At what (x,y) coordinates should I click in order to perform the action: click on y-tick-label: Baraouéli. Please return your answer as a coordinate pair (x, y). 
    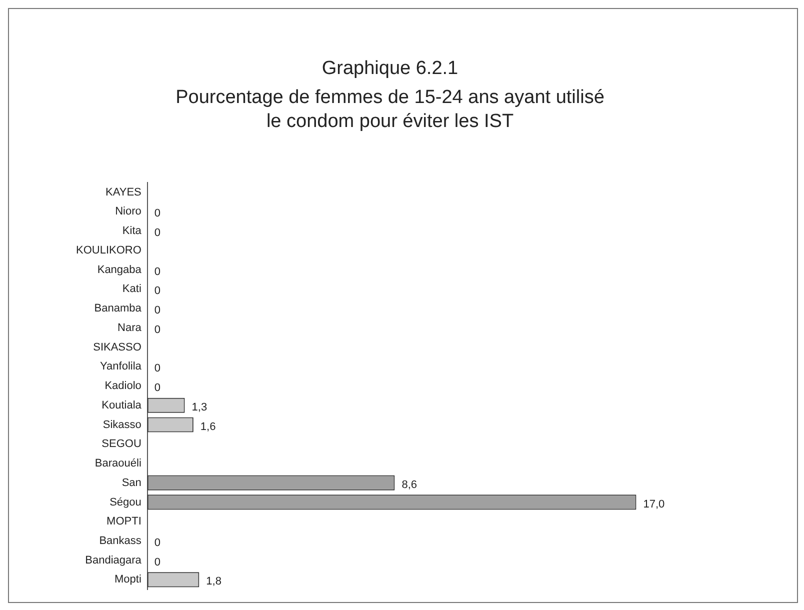
    Looking at the image, I should click on (118, 464).